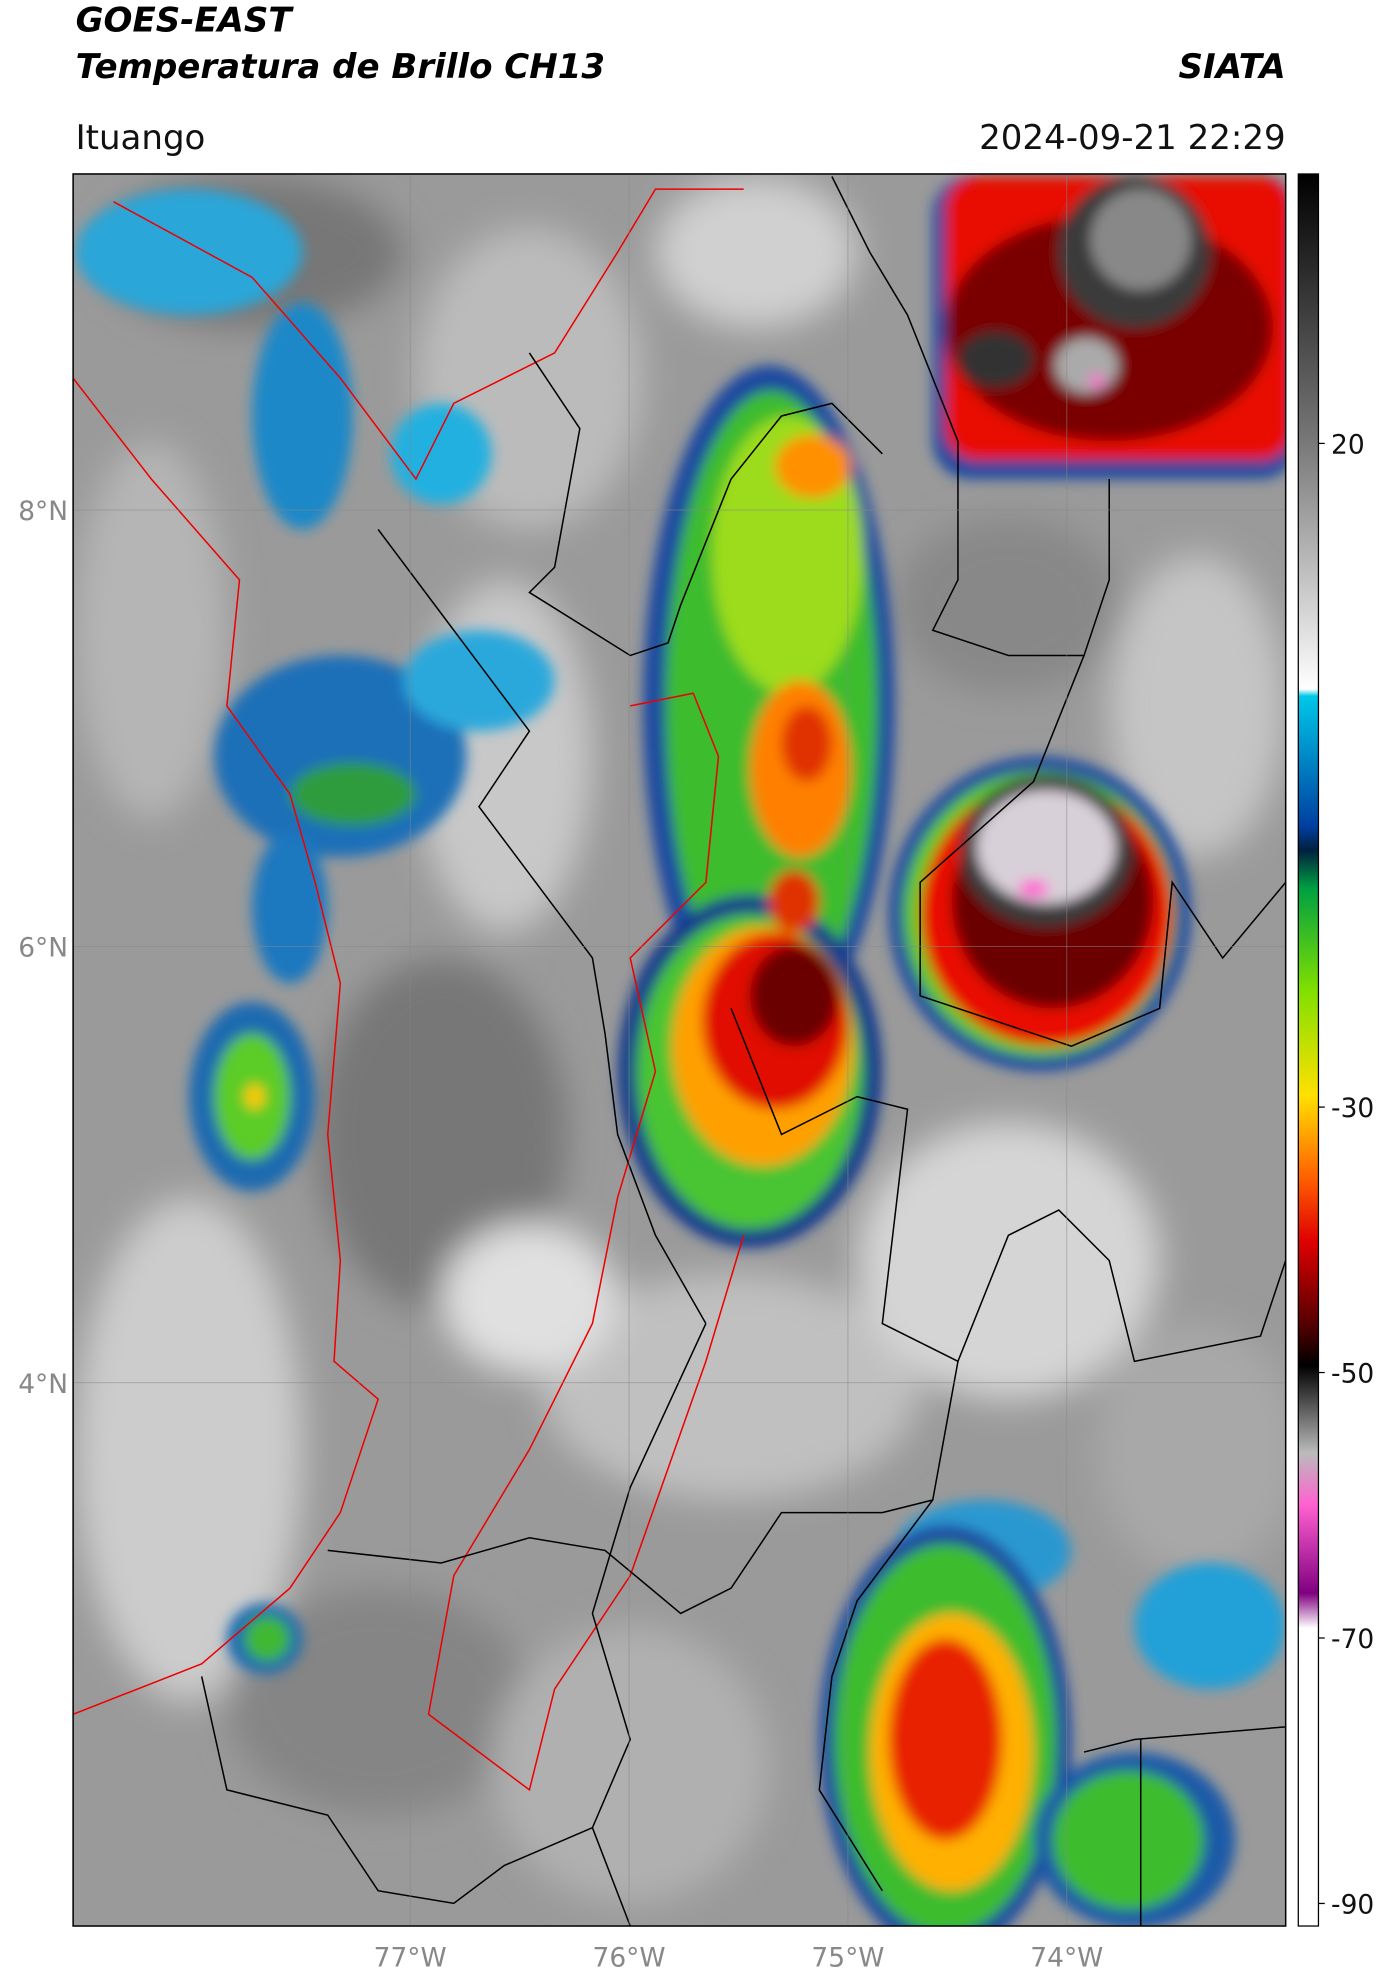  What do you see at coordinates (185, 21) in the screenshot?
I see `title: GOES-EAST` at bounding box center [185, 21].